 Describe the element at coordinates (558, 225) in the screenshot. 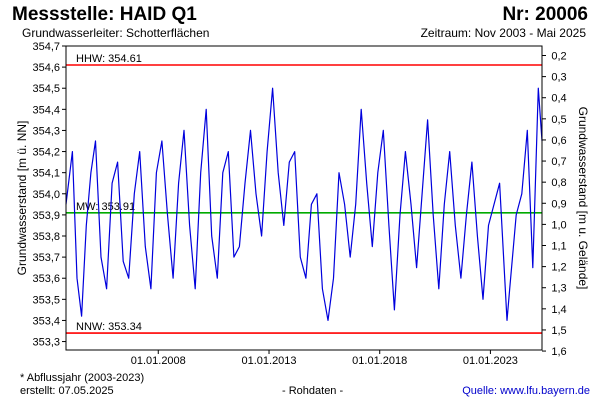

I see `y2-tick-label: 1,0` at that location.